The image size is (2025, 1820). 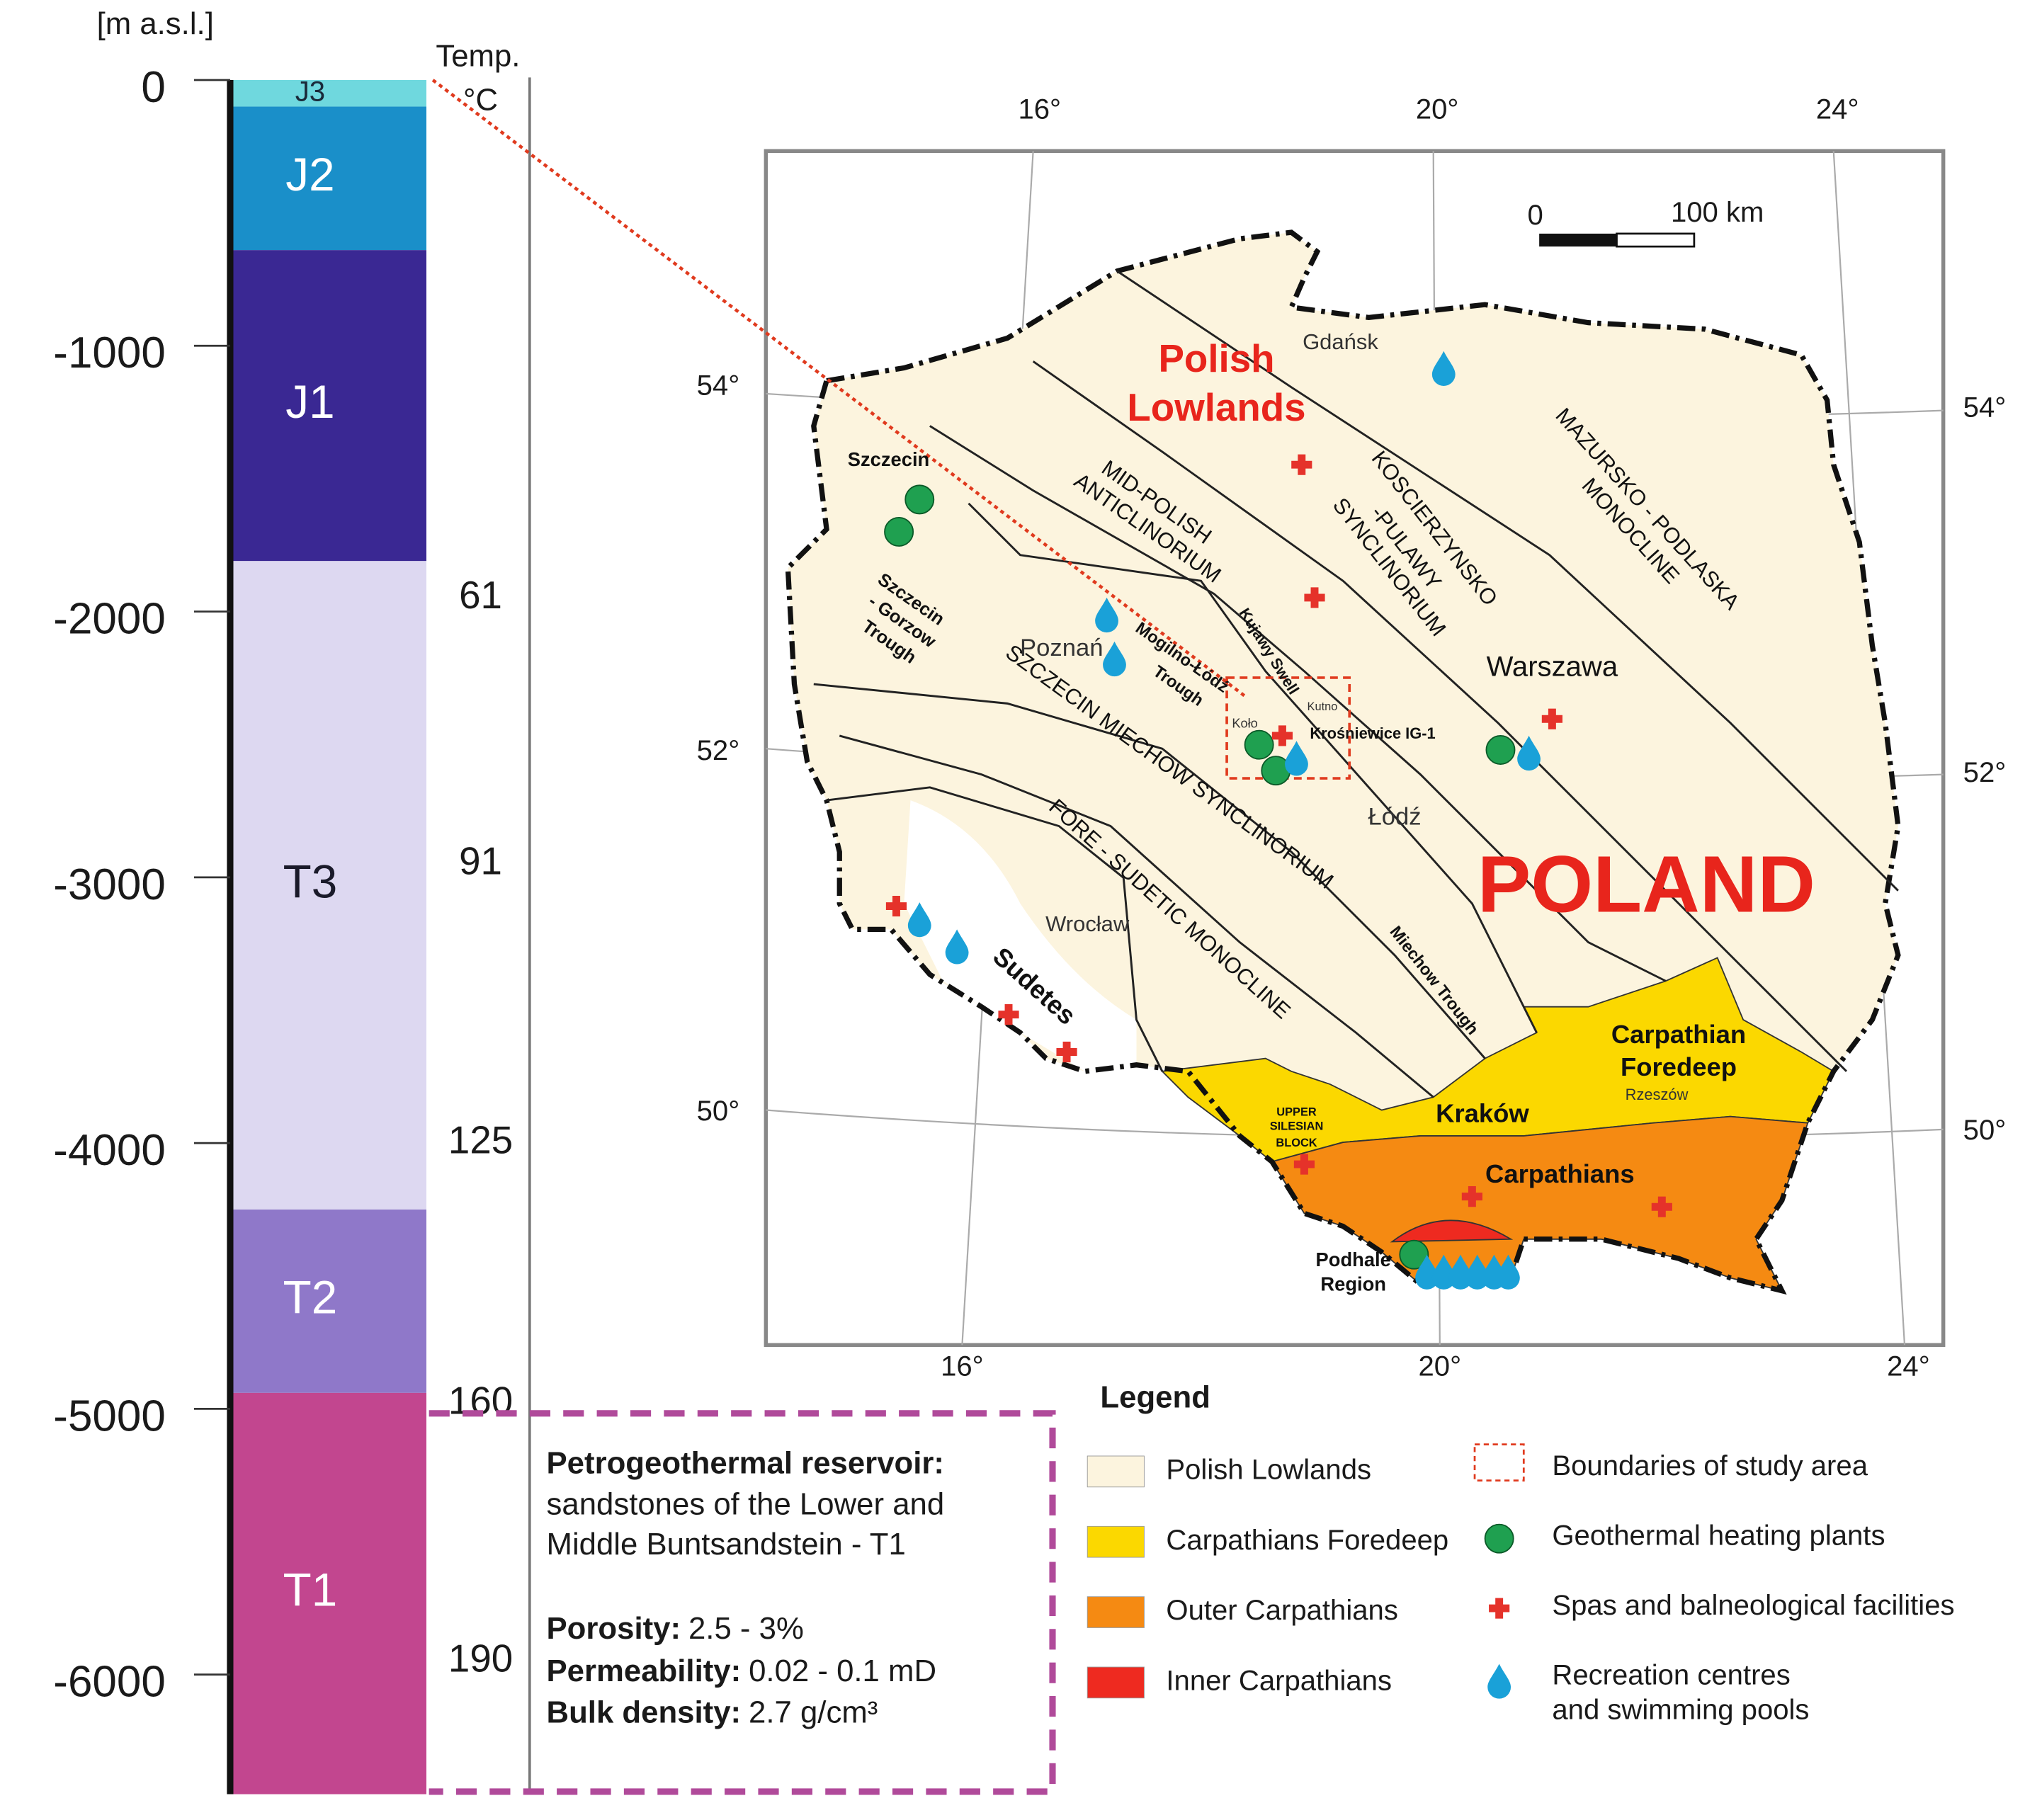 What do you see at coordinates (1657, 1094) in the screenshot?
I see `map-label: Rzeszów` at bounding box center [1657, 1094].